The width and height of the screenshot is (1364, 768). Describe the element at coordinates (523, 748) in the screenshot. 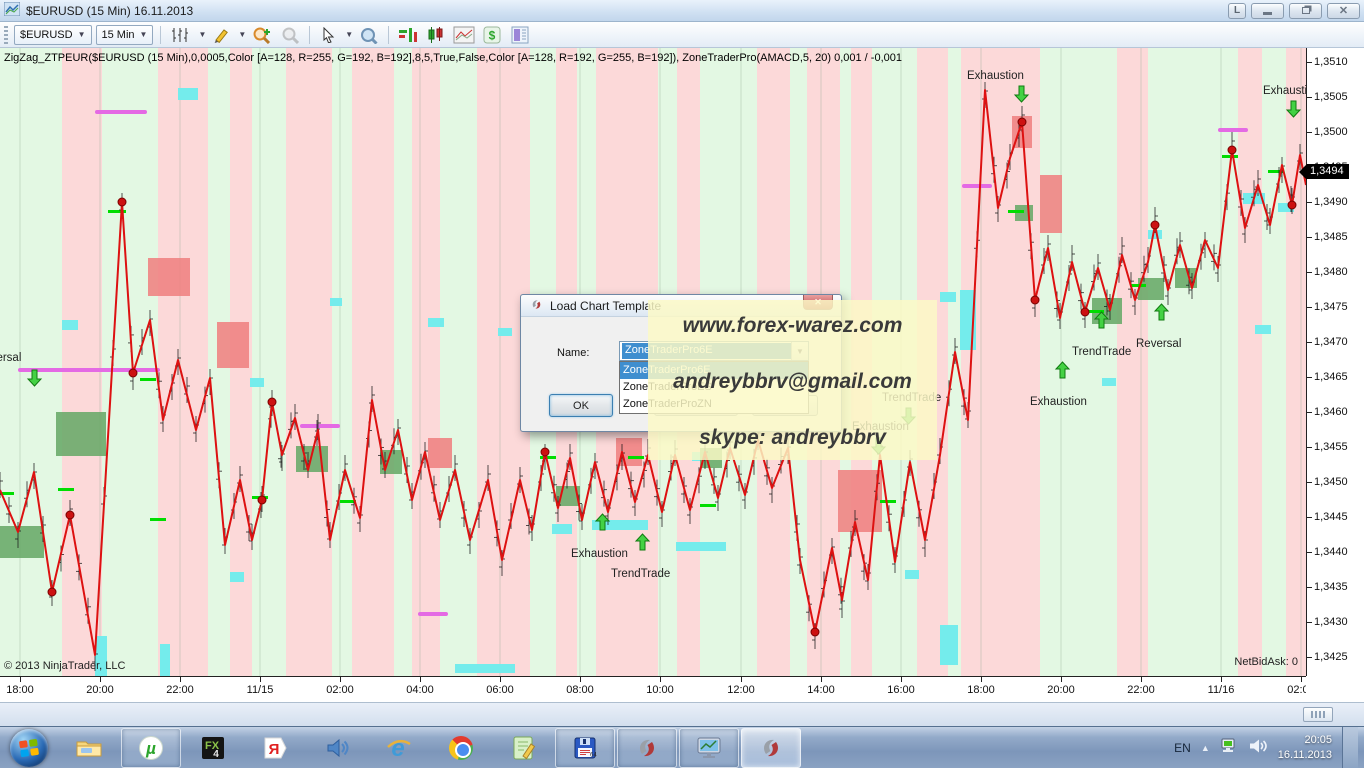

I see `notepad-editor-button` at that location.